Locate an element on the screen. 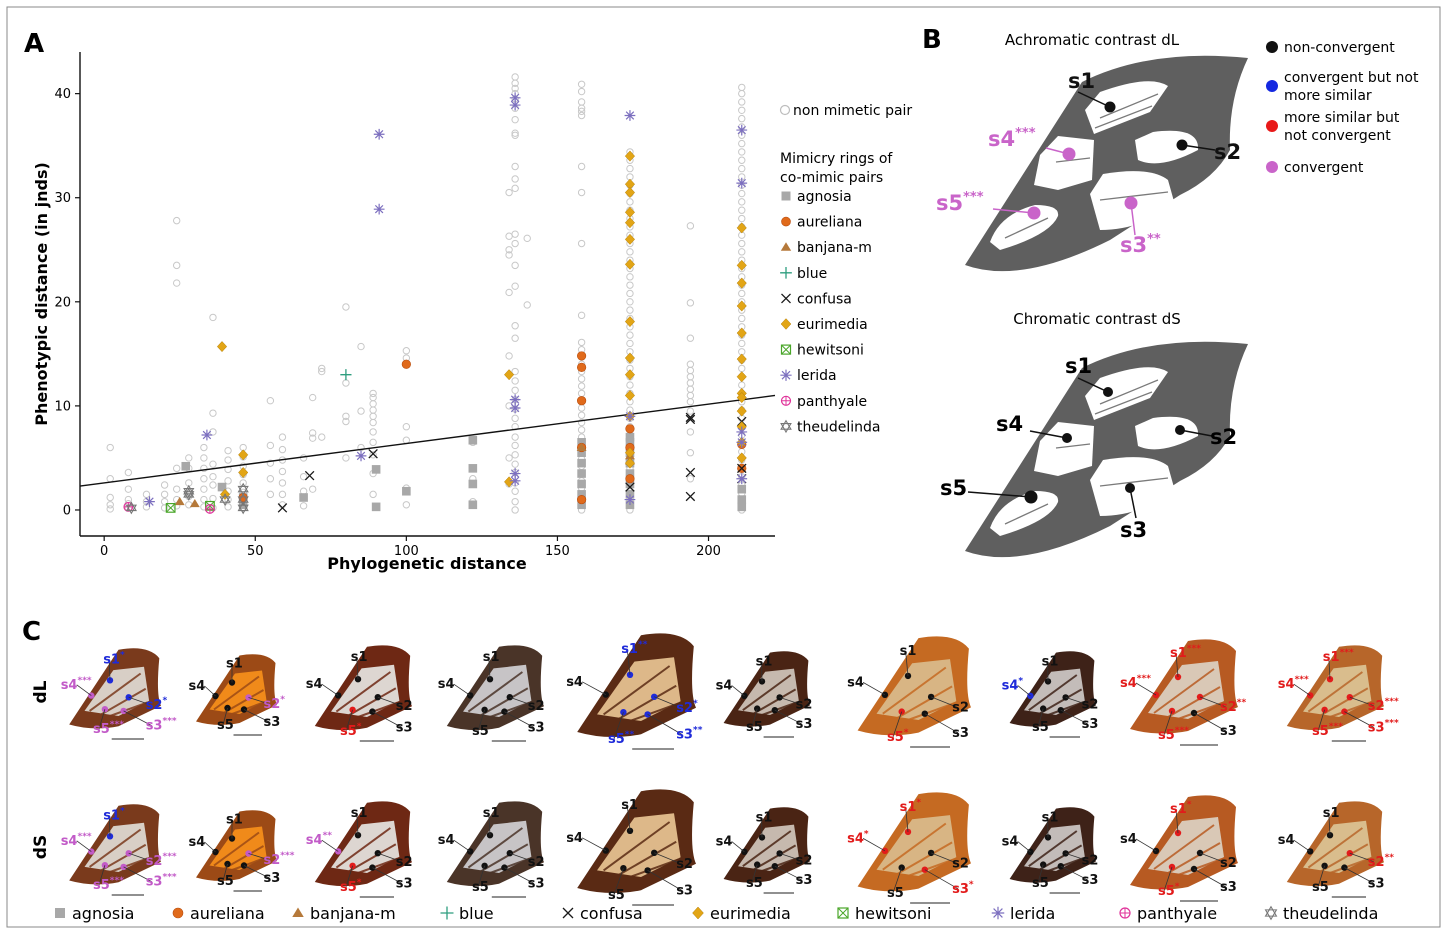 The height and width of the screenshot is (934, 1447). leader-line-s2 is located at coordinates (1198, 147).